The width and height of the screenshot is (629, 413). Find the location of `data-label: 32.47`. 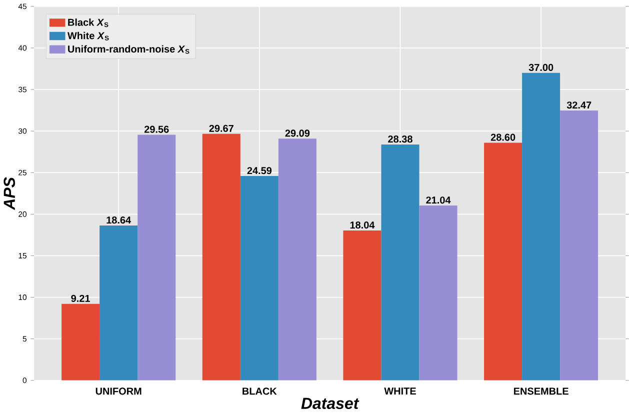

data-label: 32.47 is located at coordinates (579, 105).